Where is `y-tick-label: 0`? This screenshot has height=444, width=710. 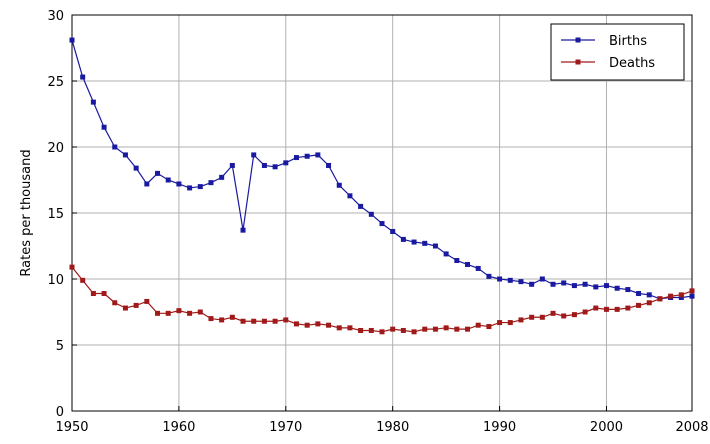
y-tick-label: 0 is located at coordinates (60, 412).